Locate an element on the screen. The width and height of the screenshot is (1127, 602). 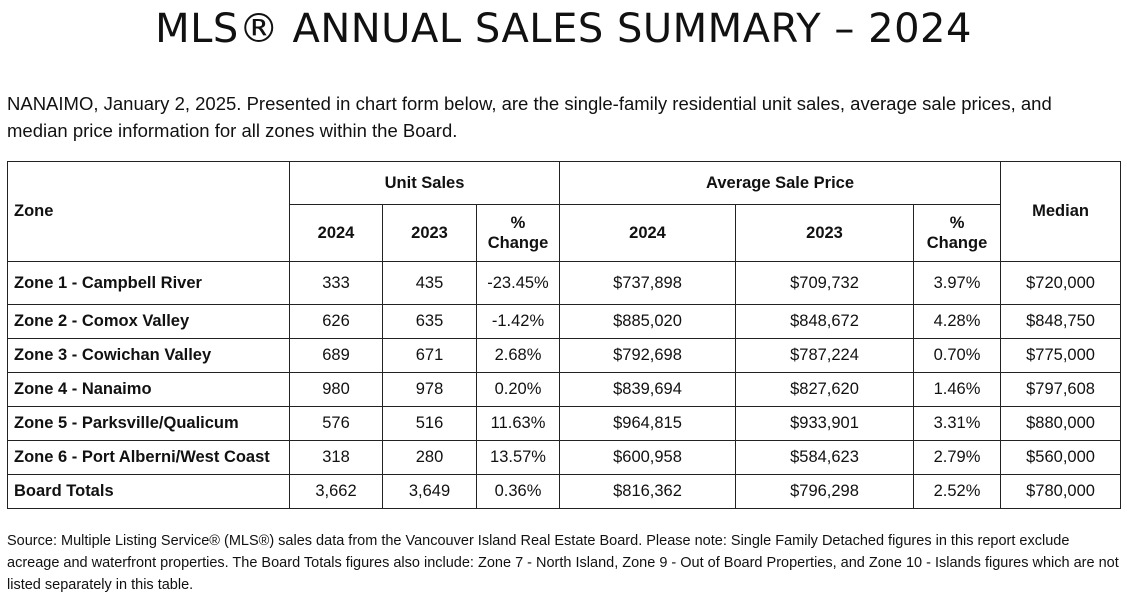
unit-sales-2023-cell: 280 is located at coordinates (429, 457).